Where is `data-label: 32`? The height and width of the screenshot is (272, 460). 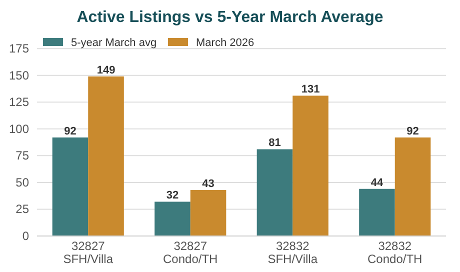
data-label: 32 is located at coordinates (172, 196).